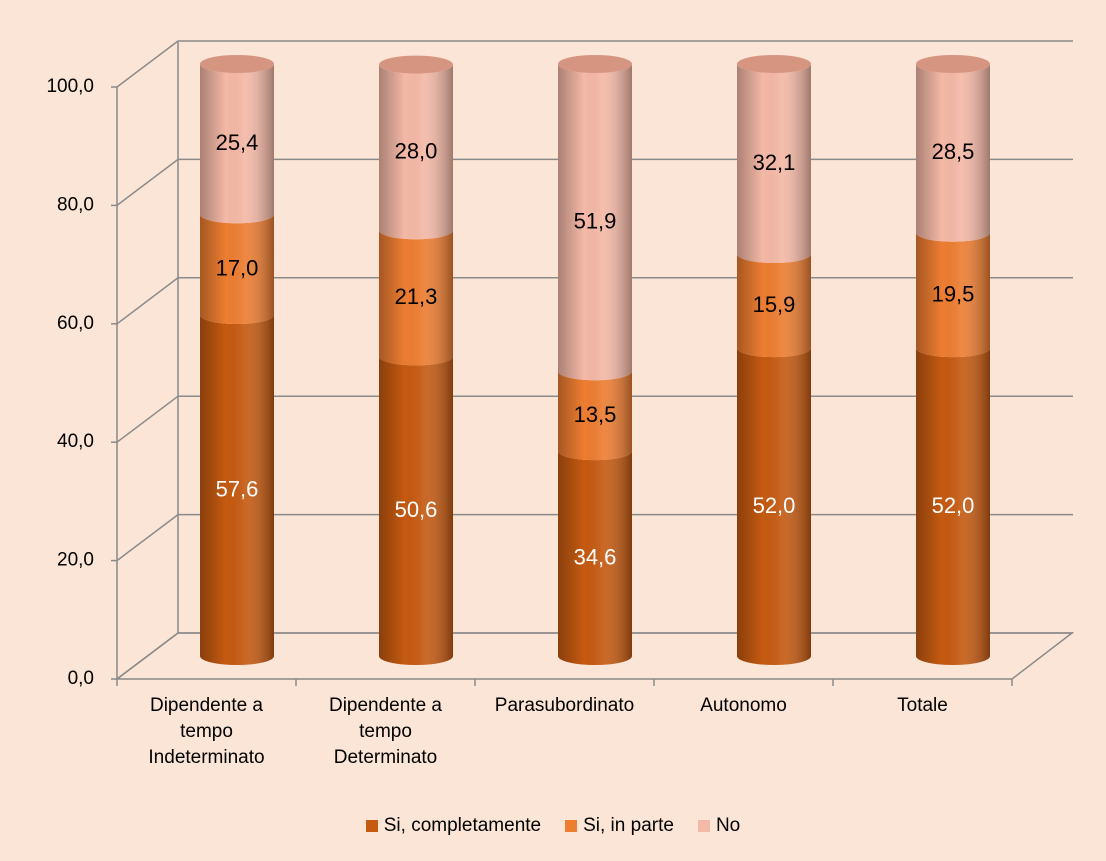  I want to click on data-label: 28,5, so click(953, 151).